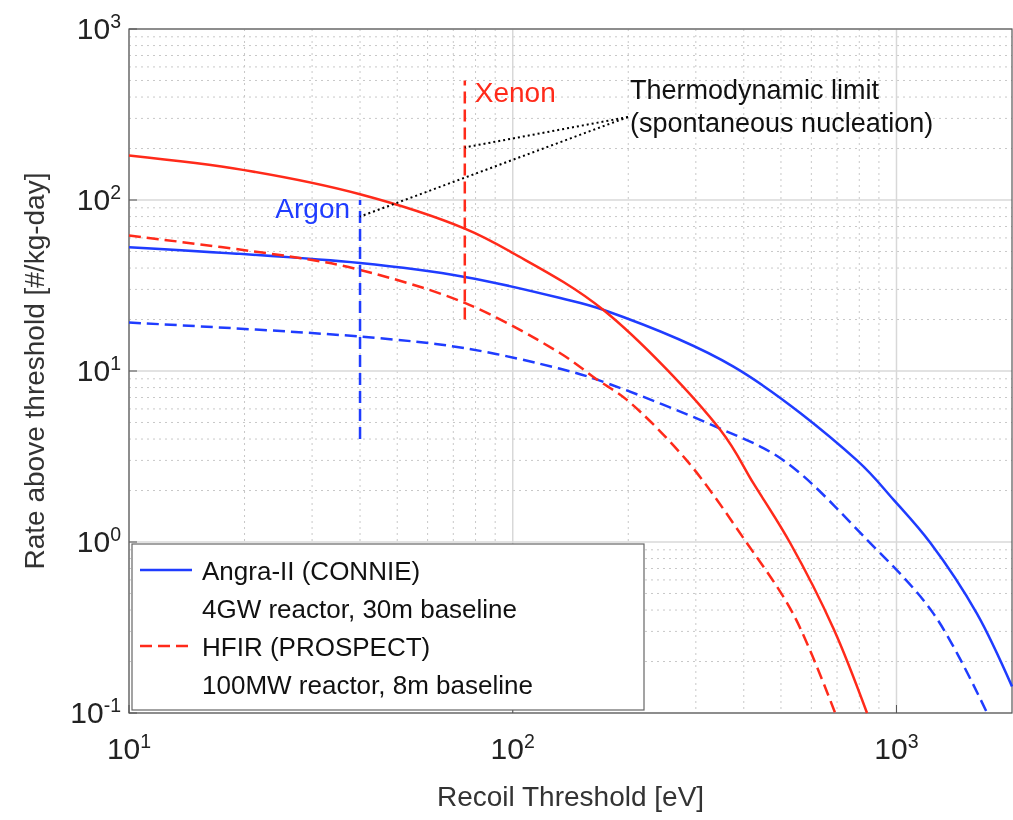  What do you see at coordinates (570, 796) in the screenshot?
I see `x-axis-title: Recoil Threshold [eV]` at bounding box center [570, 796].